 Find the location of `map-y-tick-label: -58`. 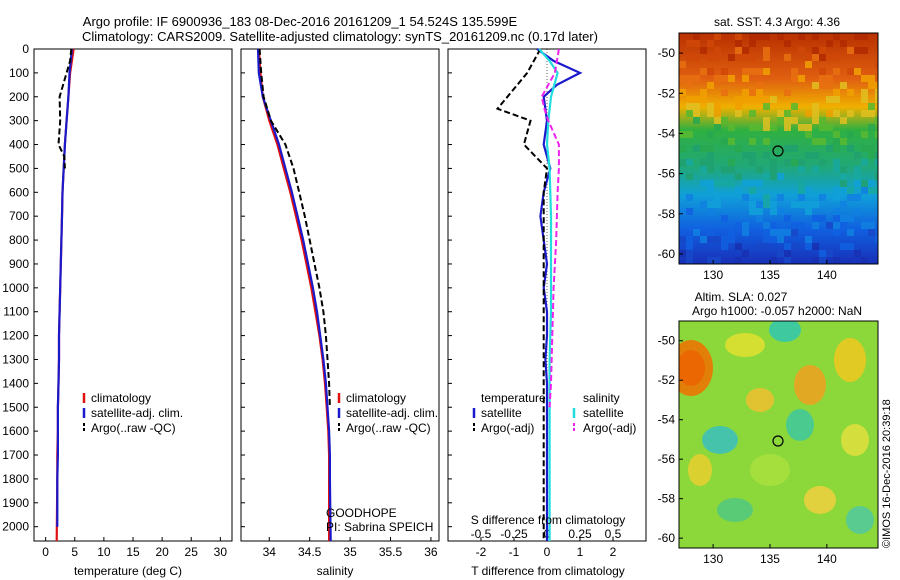

map-y-tick-label: -58 is located at coordinates (667, 499).